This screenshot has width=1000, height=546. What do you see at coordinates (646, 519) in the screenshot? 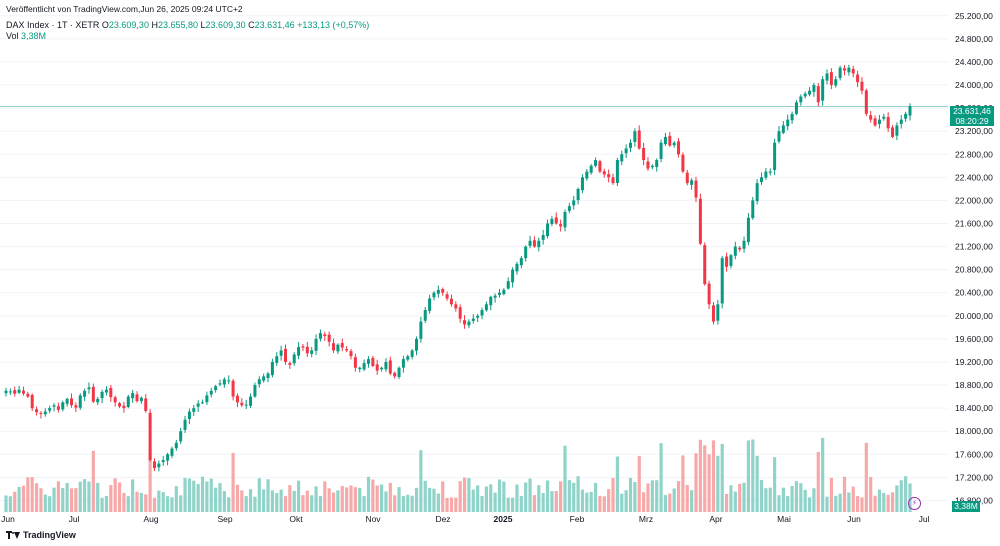
I see `x-tick-label: Mrz` at bounding box center [646, 519].